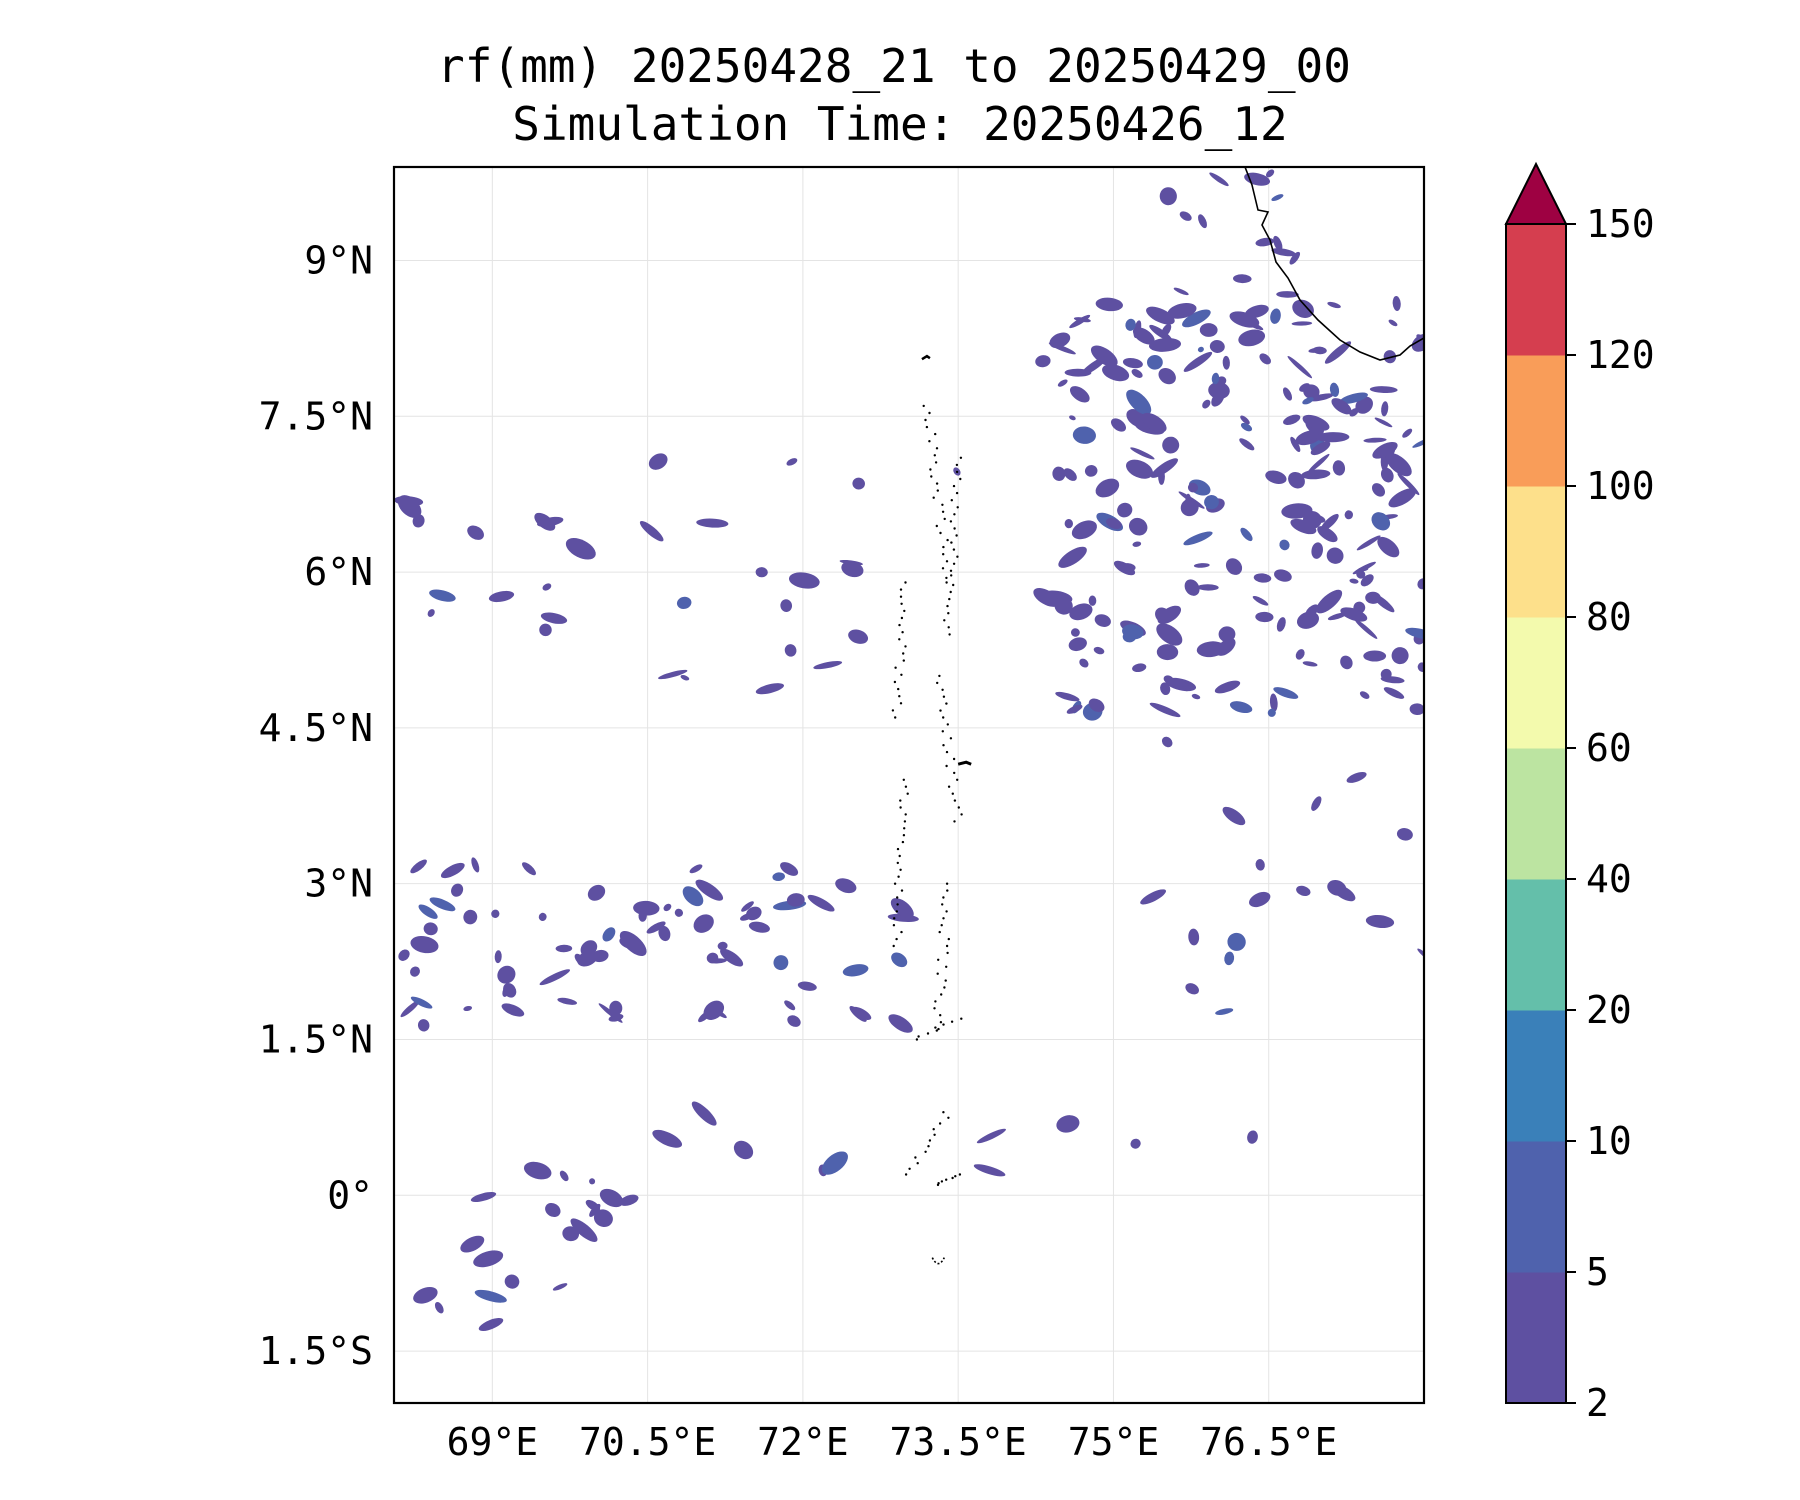 The height and width of the screenshot is (1500, 1800). I want to click on colorbar-tick-label: 2, so click(1597, 1403).